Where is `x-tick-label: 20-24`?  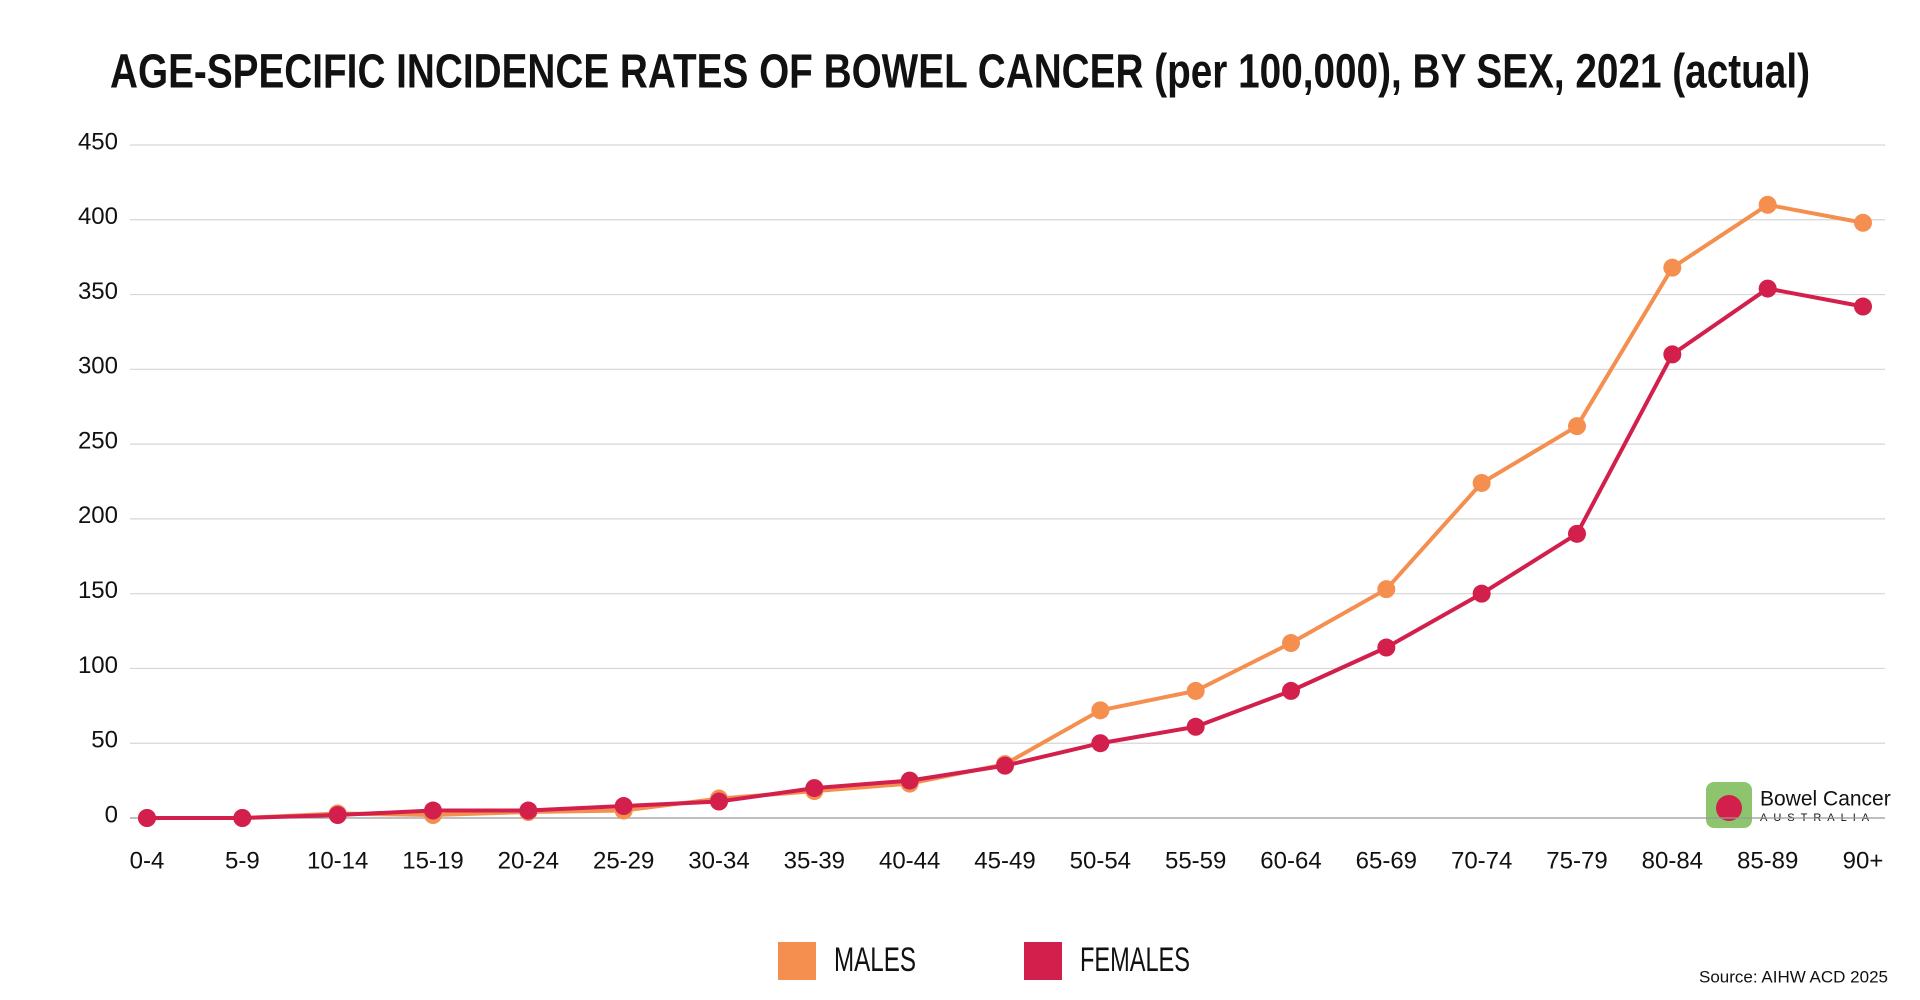 x-tick-label: 20-24 is located at coordinates (528, 860).